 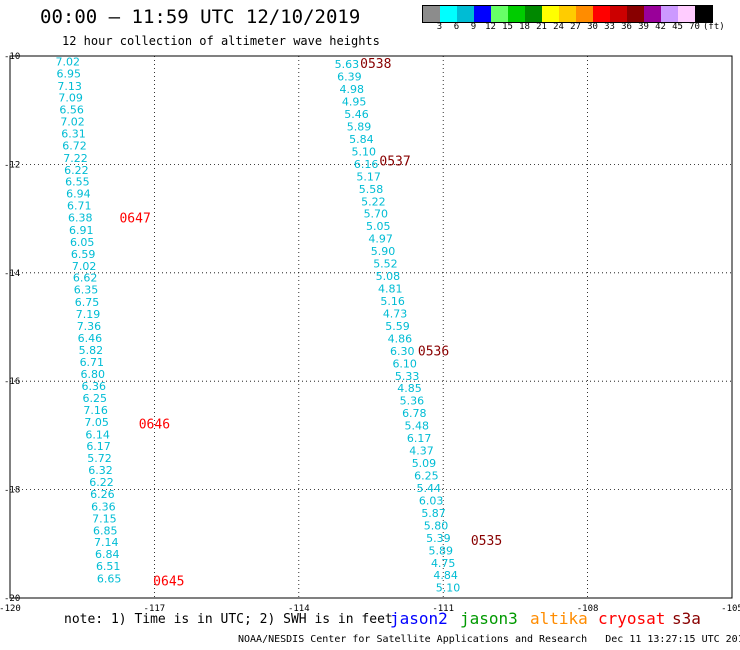 What do you see at coordinates (12, 274) in the screenshot?
I see `y-tick-label: -14` at bounding box center [12, 274].